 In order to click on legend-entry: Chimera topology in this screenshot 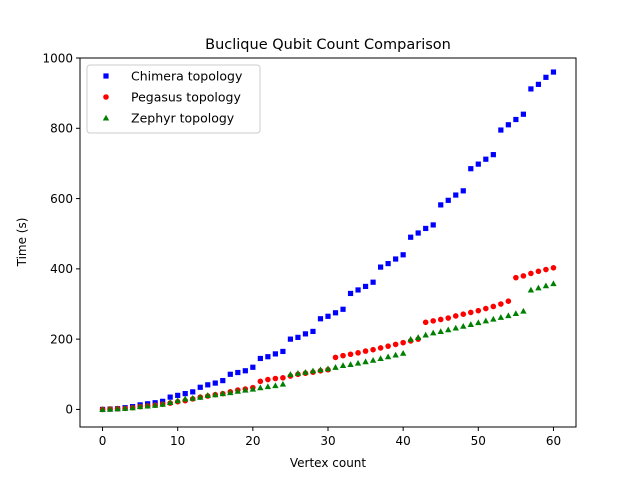, I will do `click(173, 76)`.